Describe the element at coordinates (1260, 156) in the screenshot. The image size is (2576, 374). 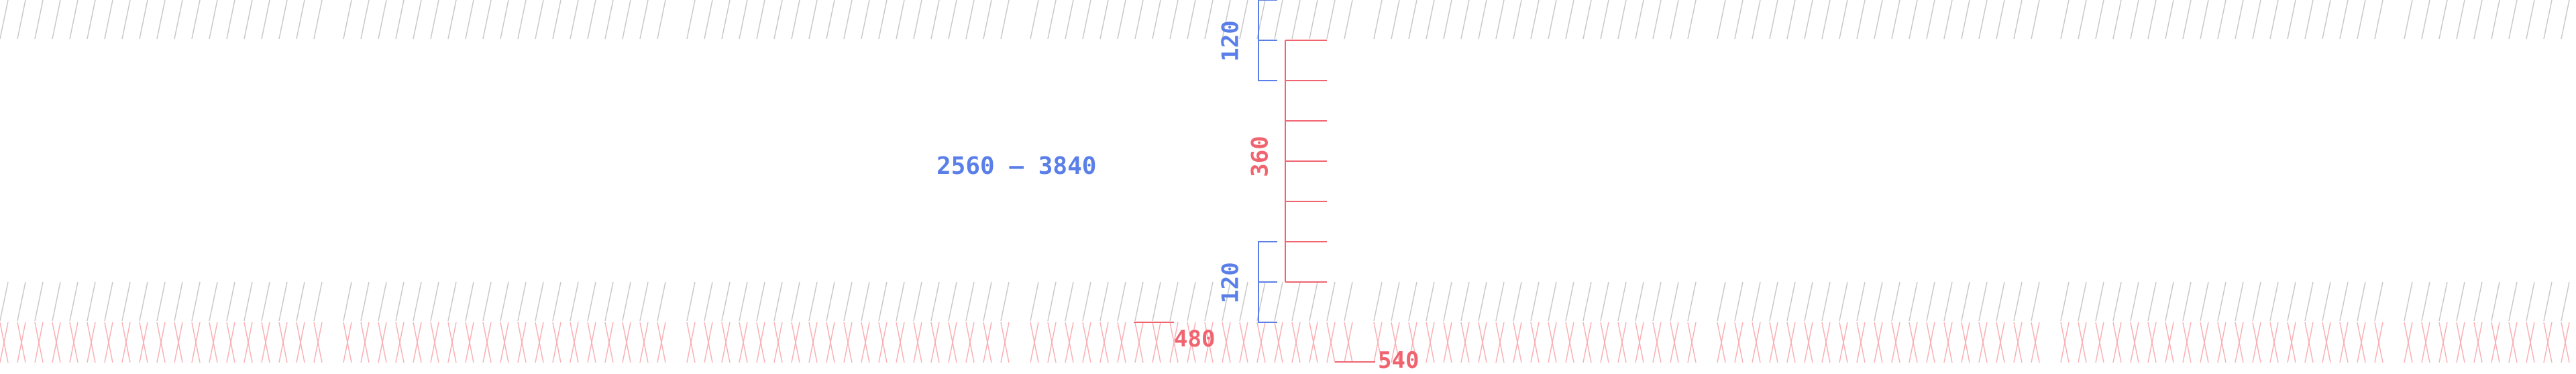
I see `dimension-360-label: 360` at that location.